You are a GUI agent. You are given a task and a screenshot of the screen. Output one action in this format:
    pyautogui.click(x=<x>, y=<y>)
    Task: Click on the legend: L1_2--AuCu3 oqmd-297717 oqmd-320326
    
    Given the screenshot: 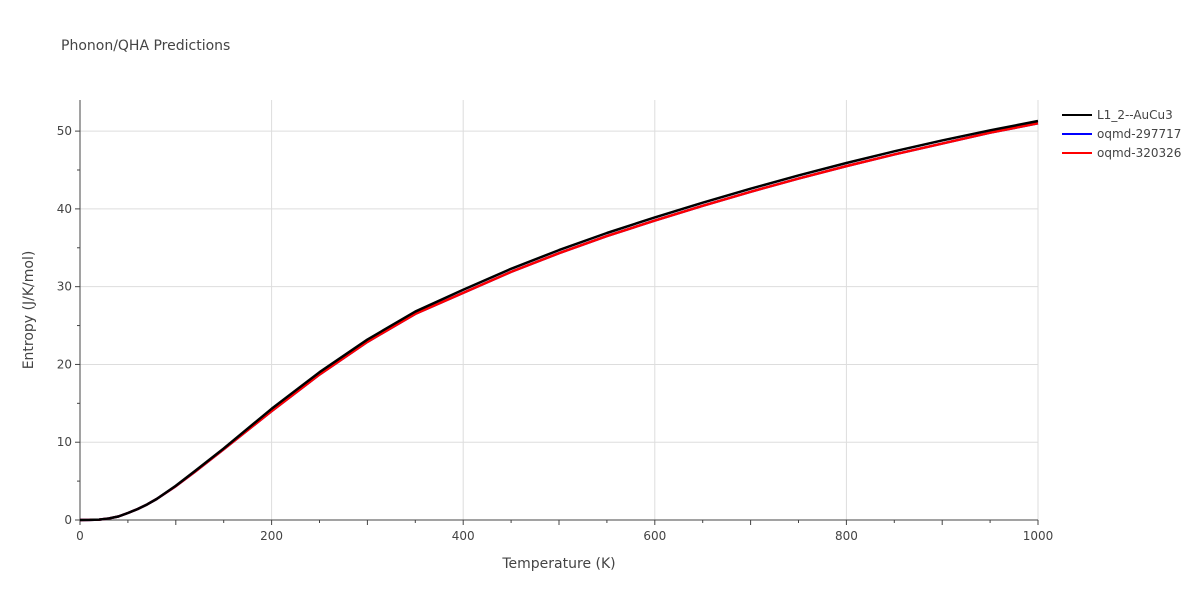 What is the action you would take?
    pyautogui.click(x=1121, y=134)
    